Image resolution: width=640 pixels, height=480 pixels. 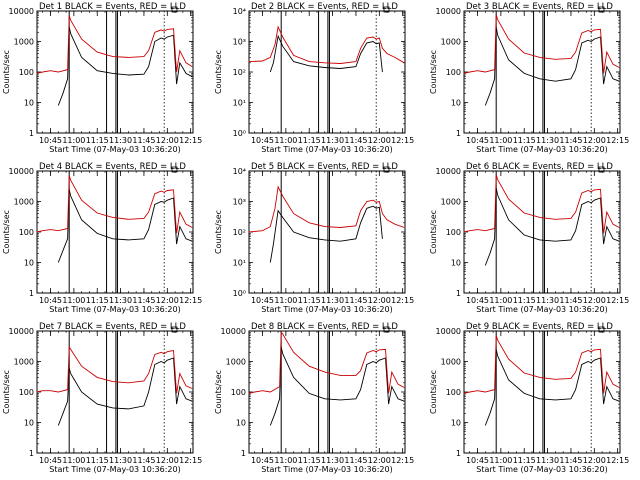 What do you see at coordinates (239, 293) in the screenshot?
I see `y-tick-label: 10⁰` at bounding box center [239, 293].